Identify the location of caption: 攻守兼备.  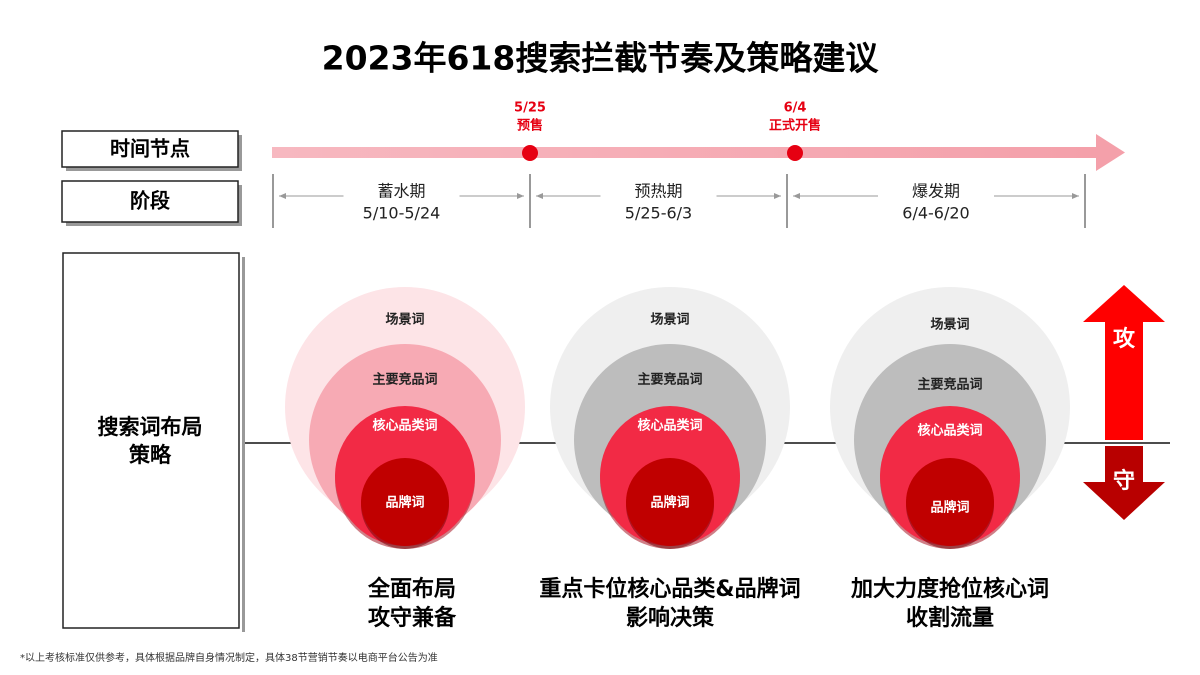
(412, 618).